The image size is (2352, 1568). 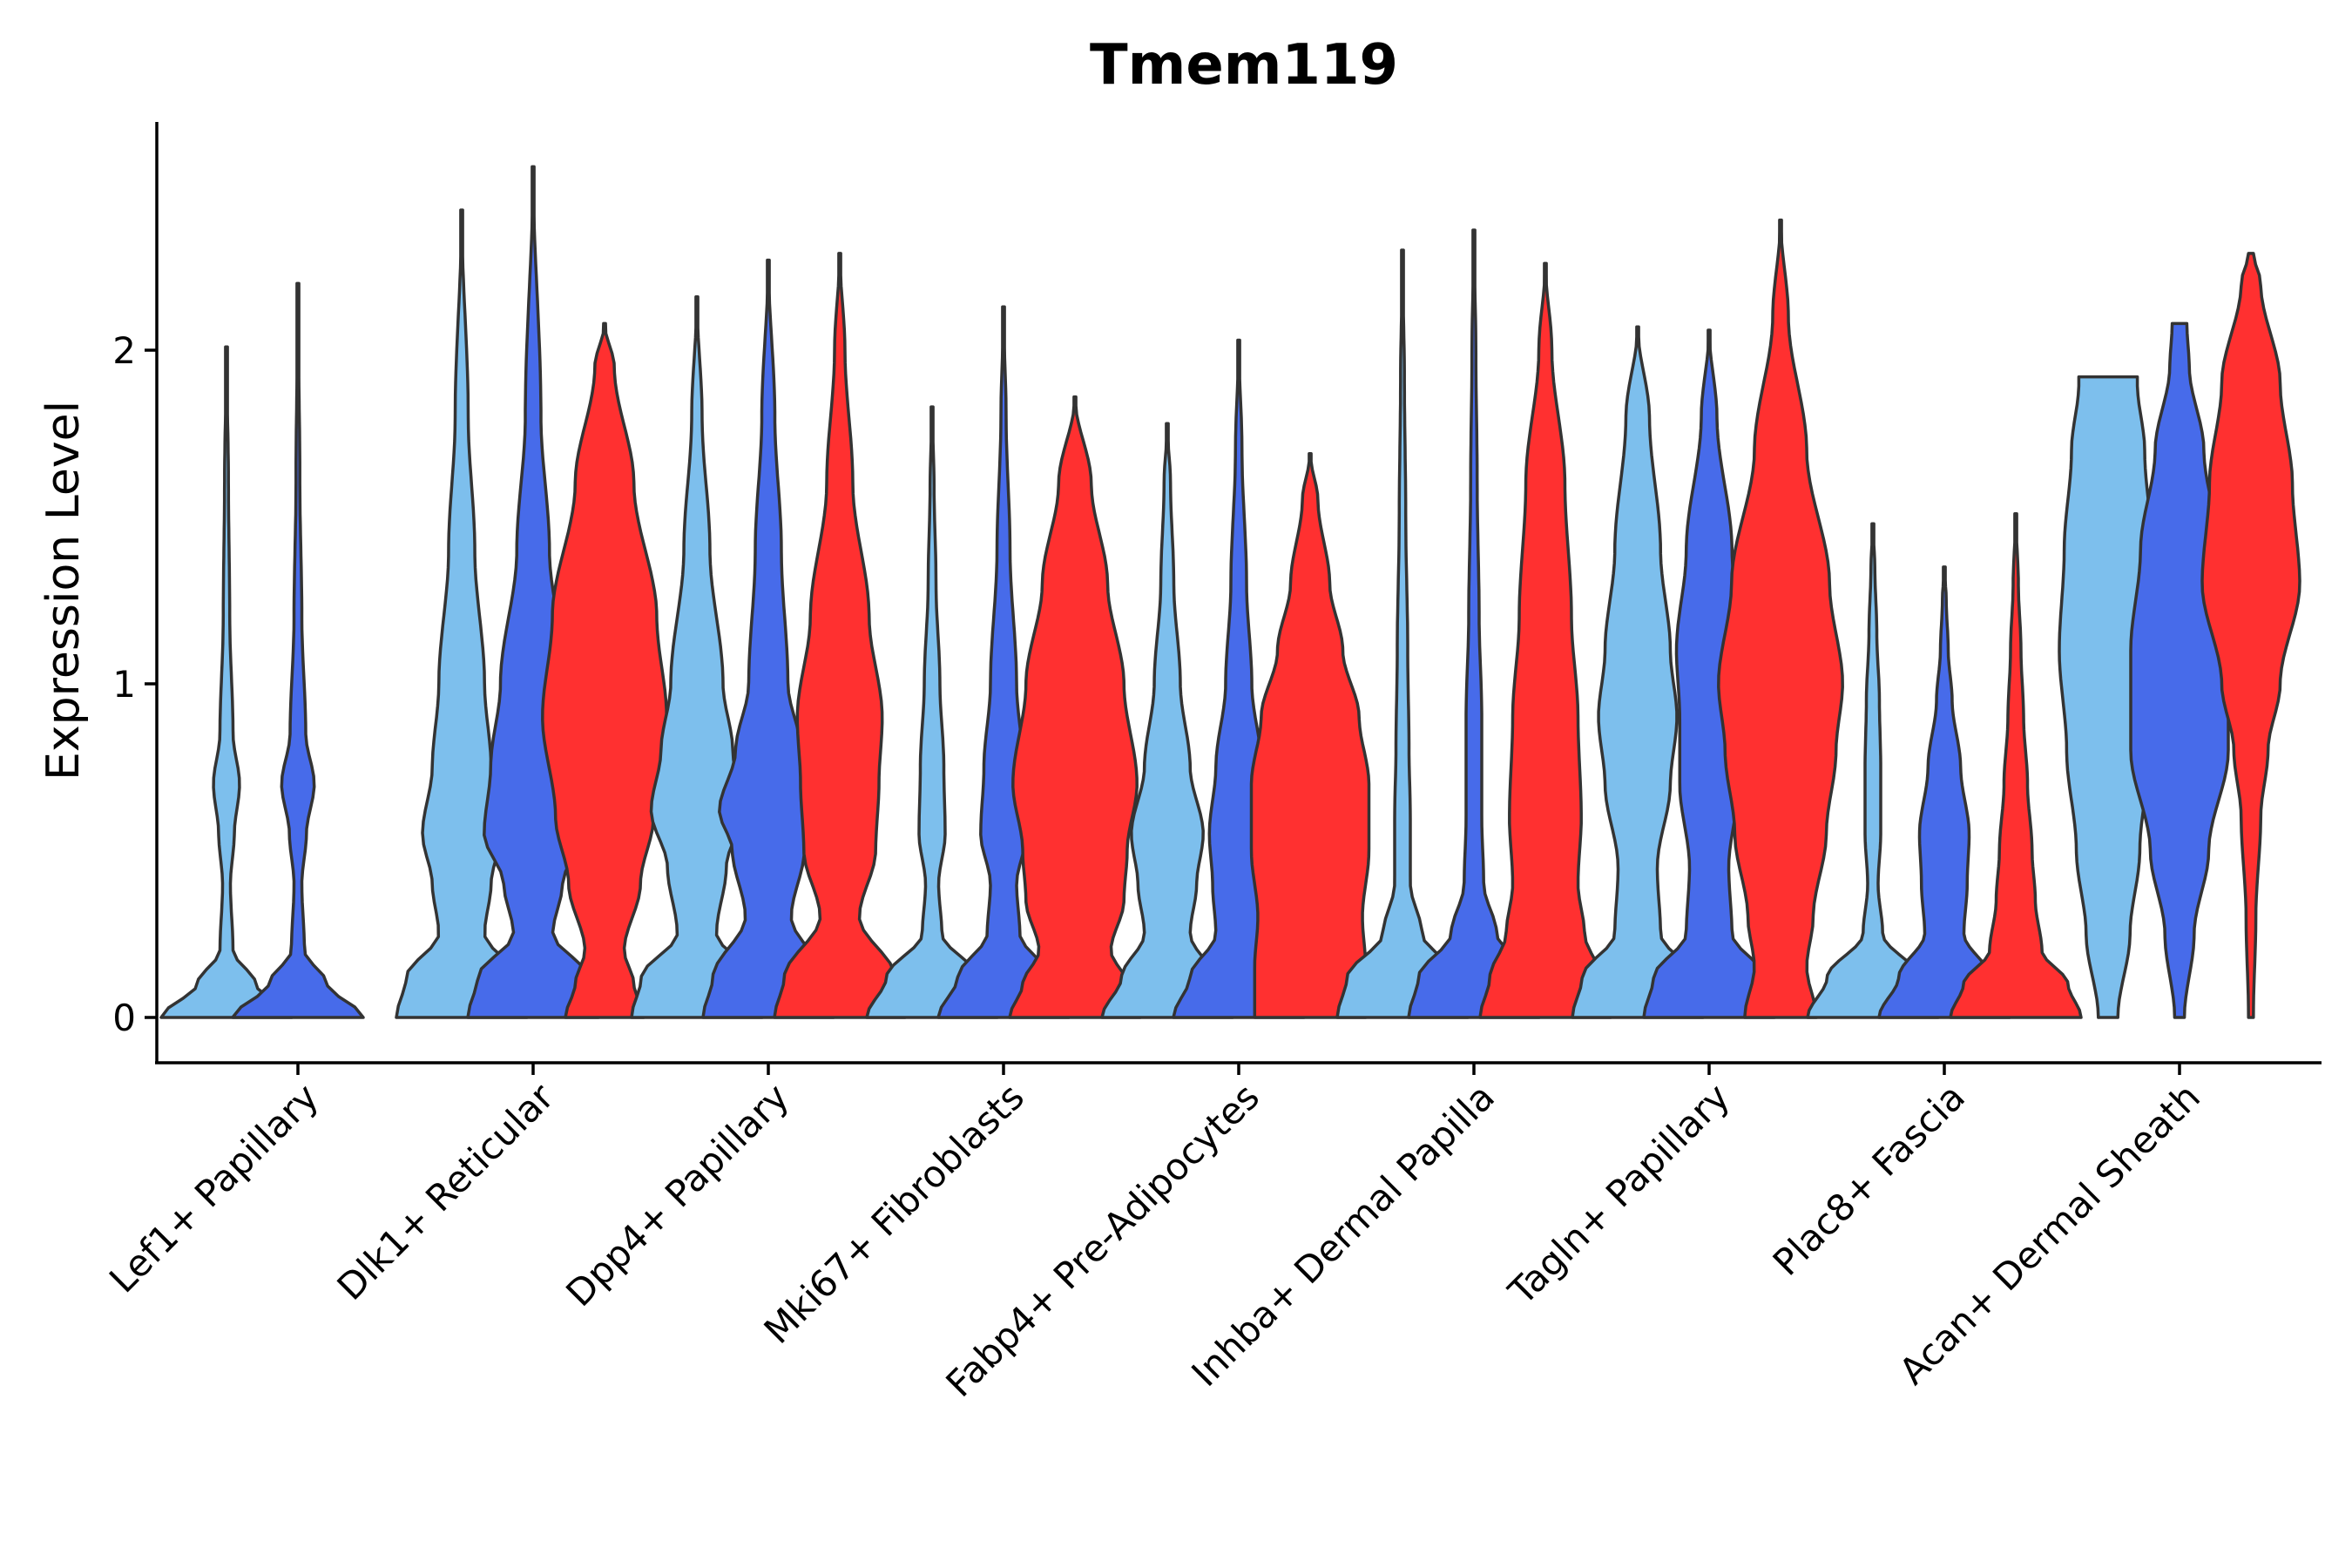 I want to click on x-tick-label-6: Tagln+ Papillary, so click(x=1619, y=1194).